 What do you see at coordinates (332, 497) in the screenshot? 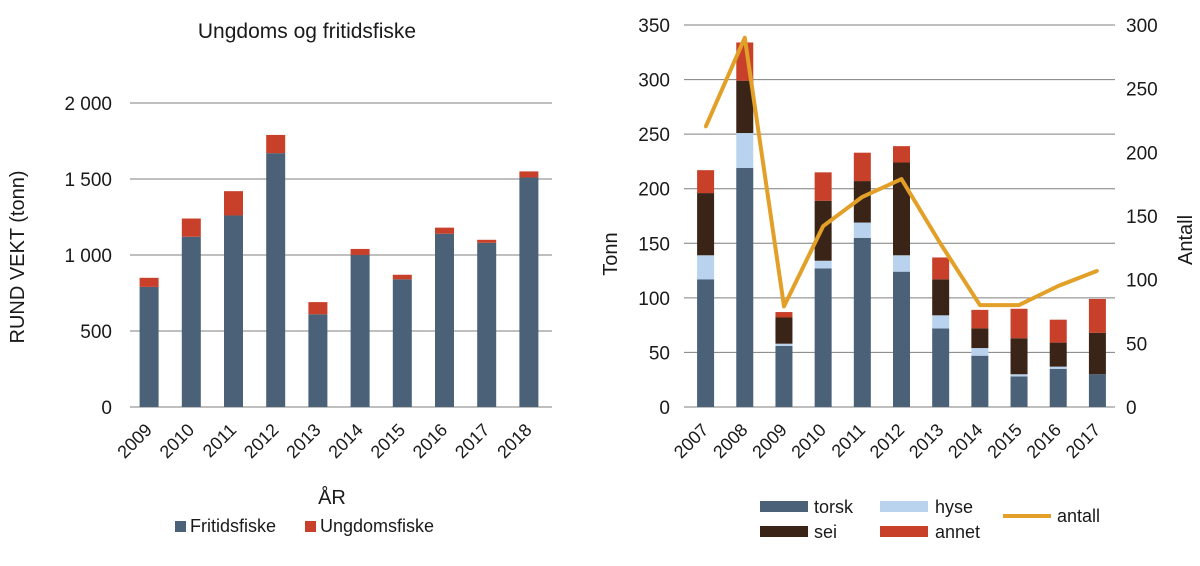
I see `left-x-axis-label: ÅR` at bounding box center [332, 497].